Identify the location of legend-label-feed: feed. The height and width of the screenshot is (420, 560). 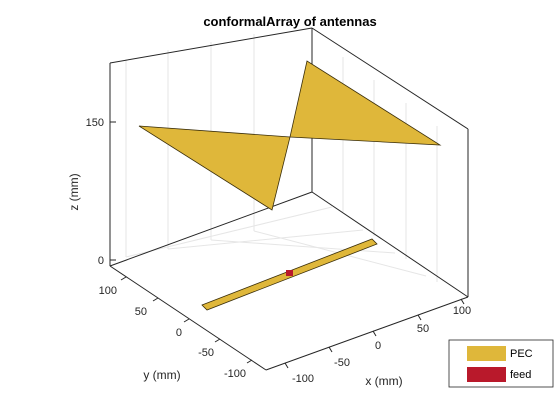
(520, 375).